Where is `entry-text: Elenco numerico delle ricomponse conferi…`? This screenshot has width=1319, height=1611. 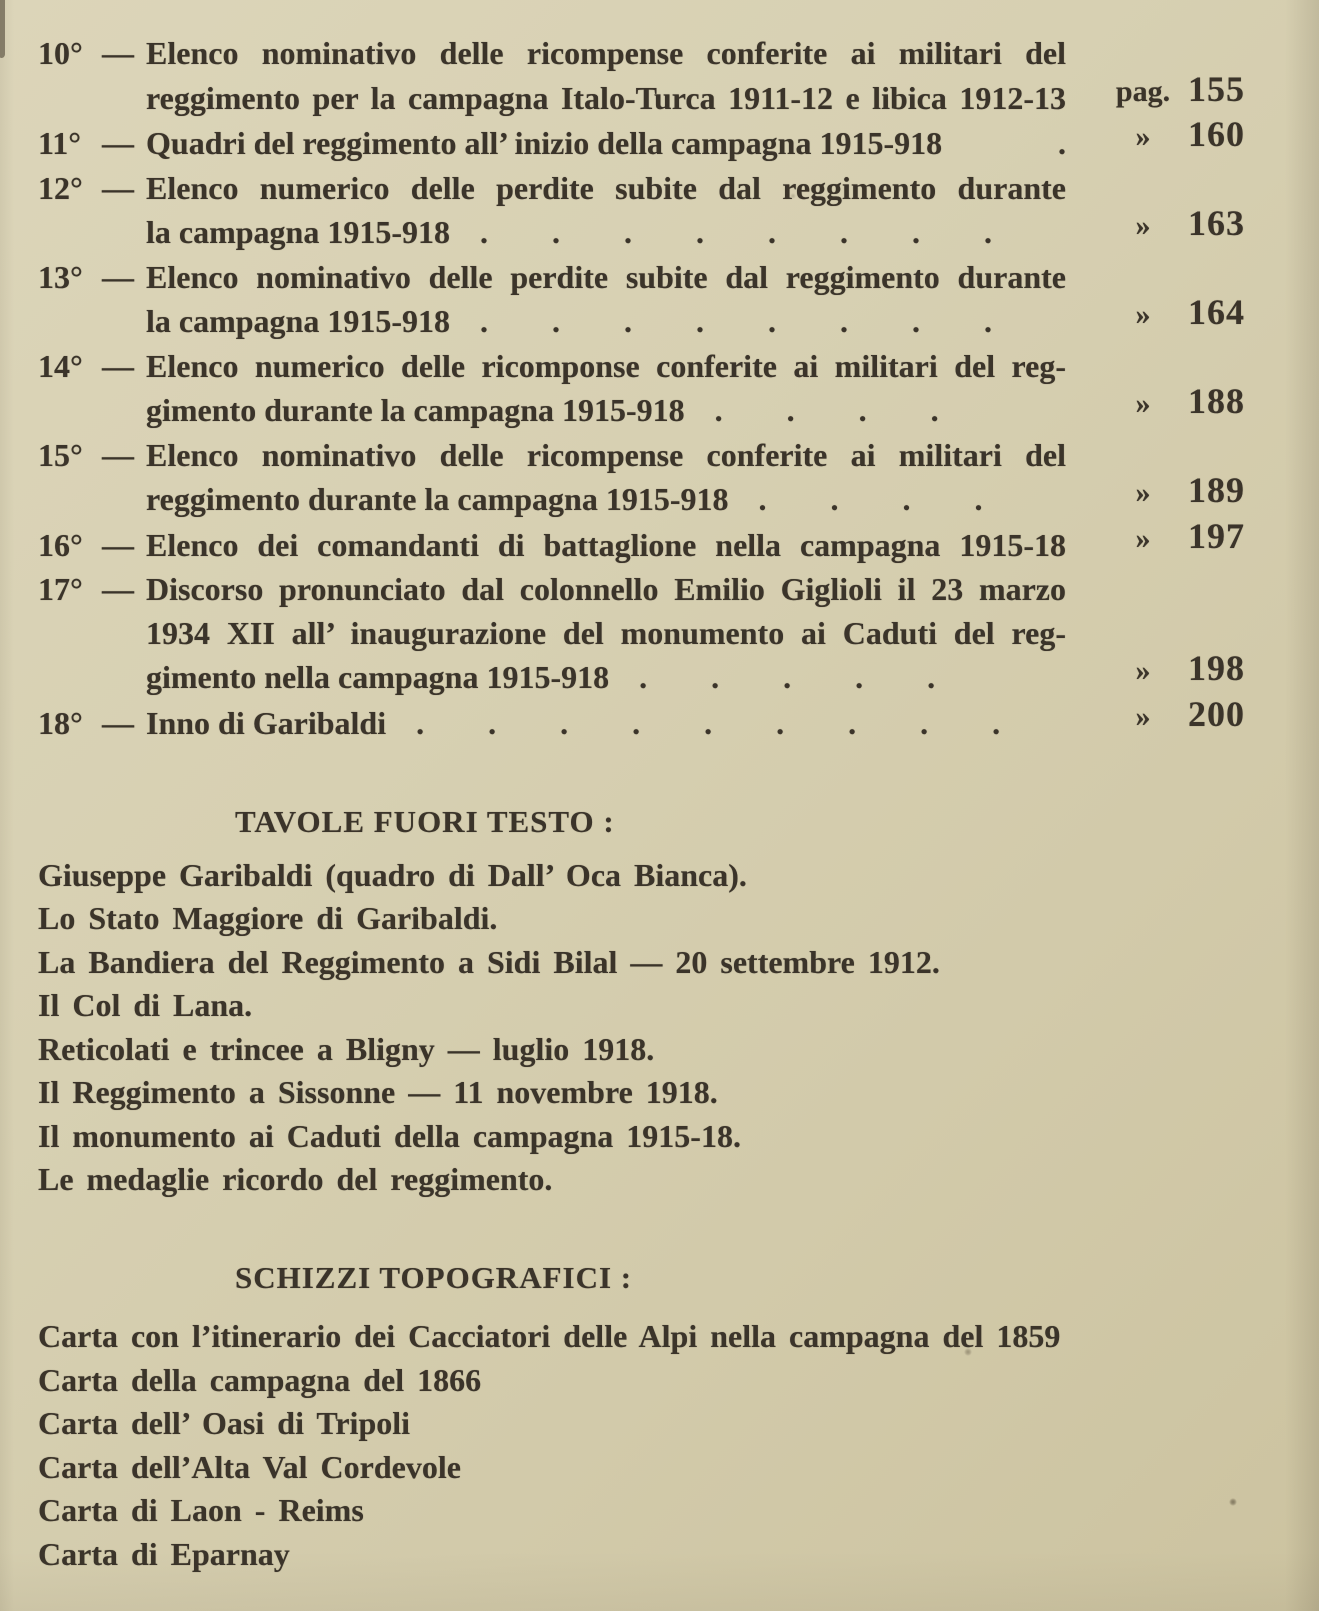 entry-text: Elenco numerico delle ricomponse conferi… is located at coordinates (606, 365).